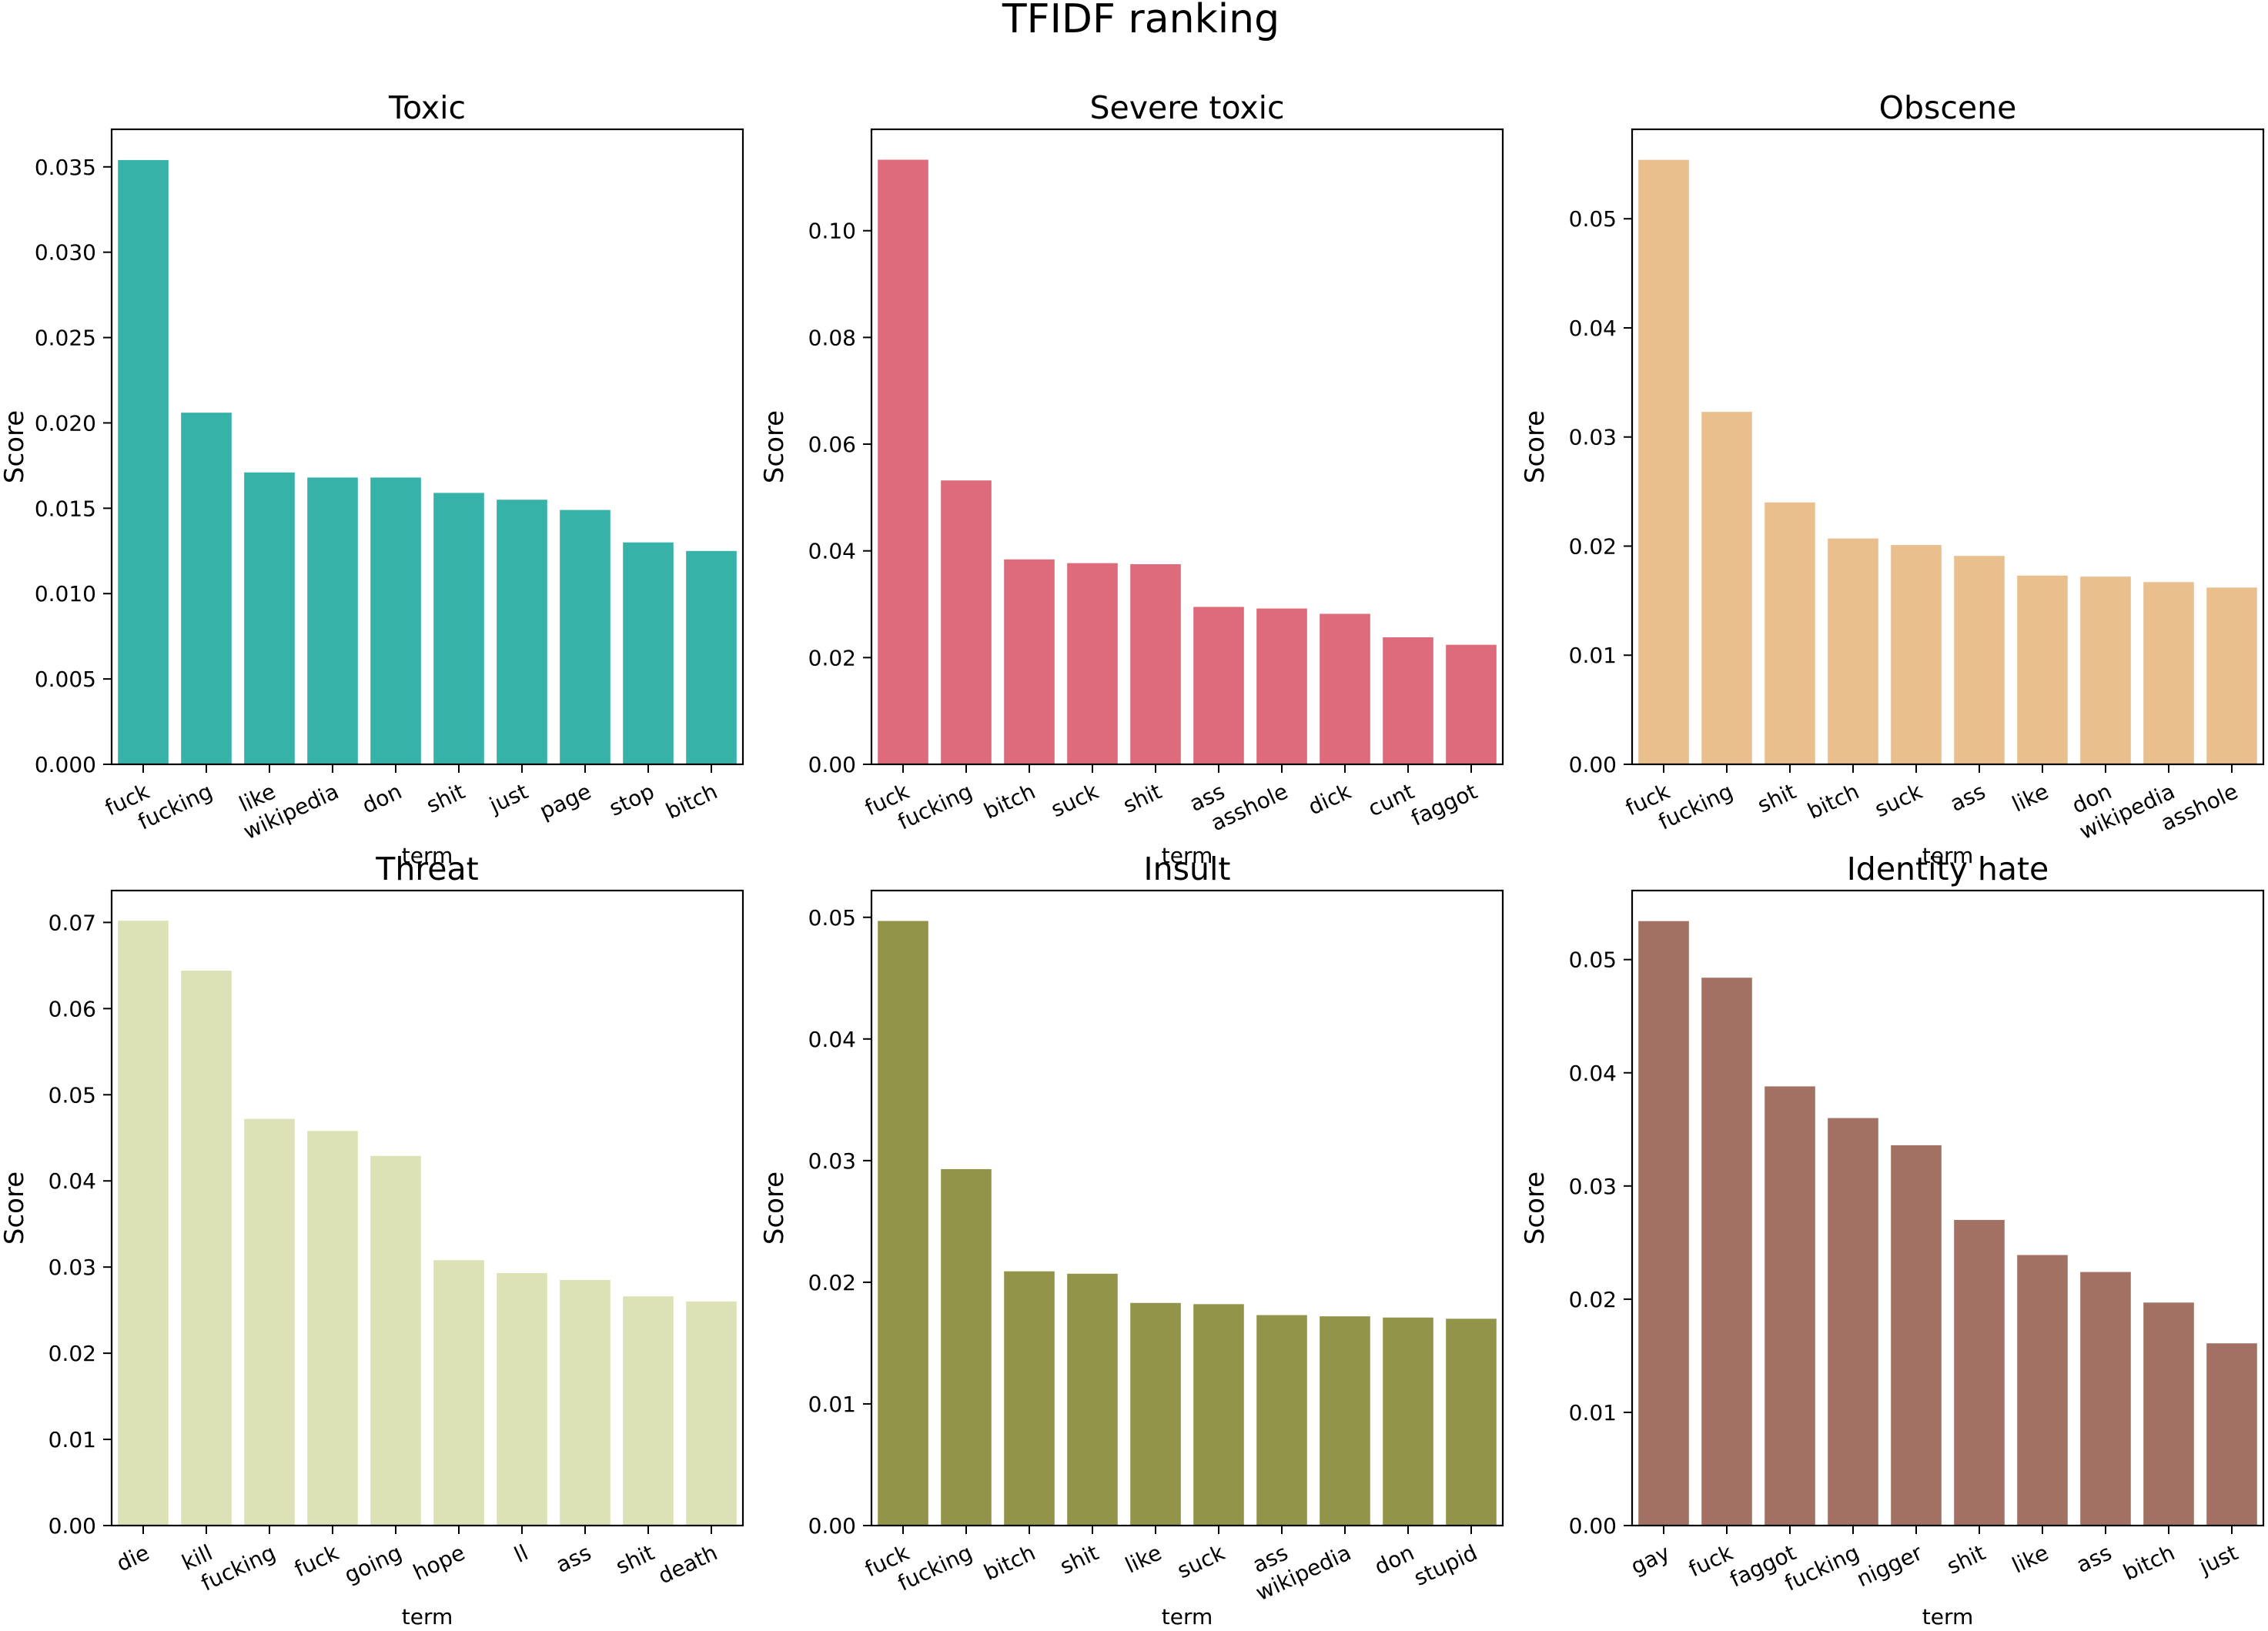  Describe the element at coordinates (832, 337) in the screenshot. I see `y-tick-label: 0.08` at that location.